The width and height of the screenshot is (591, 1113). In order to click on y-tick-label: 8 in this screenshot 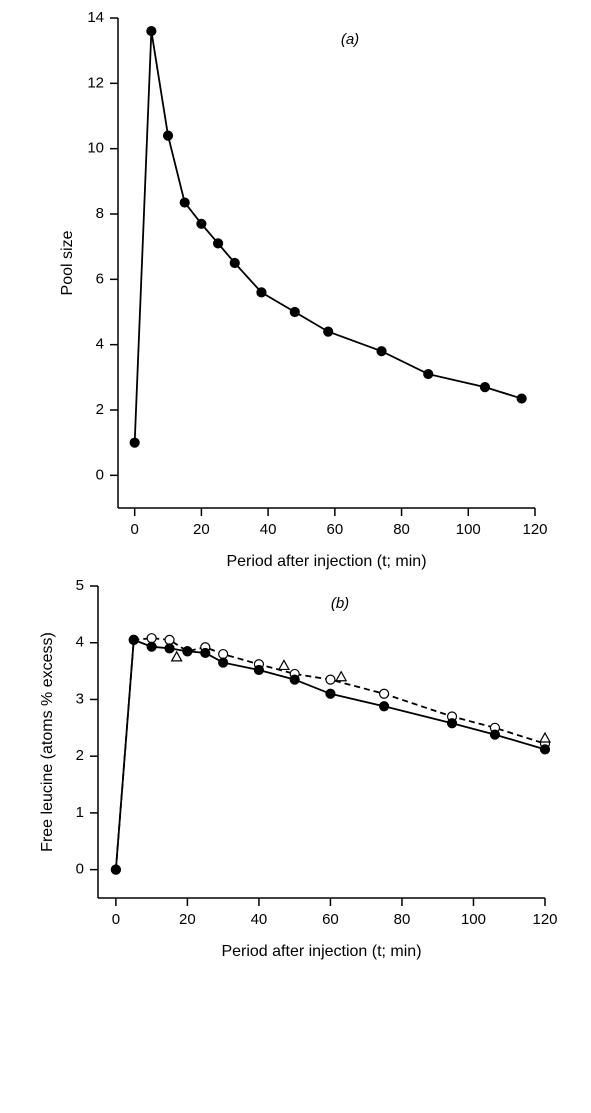, I will do `click(100, 213)`.